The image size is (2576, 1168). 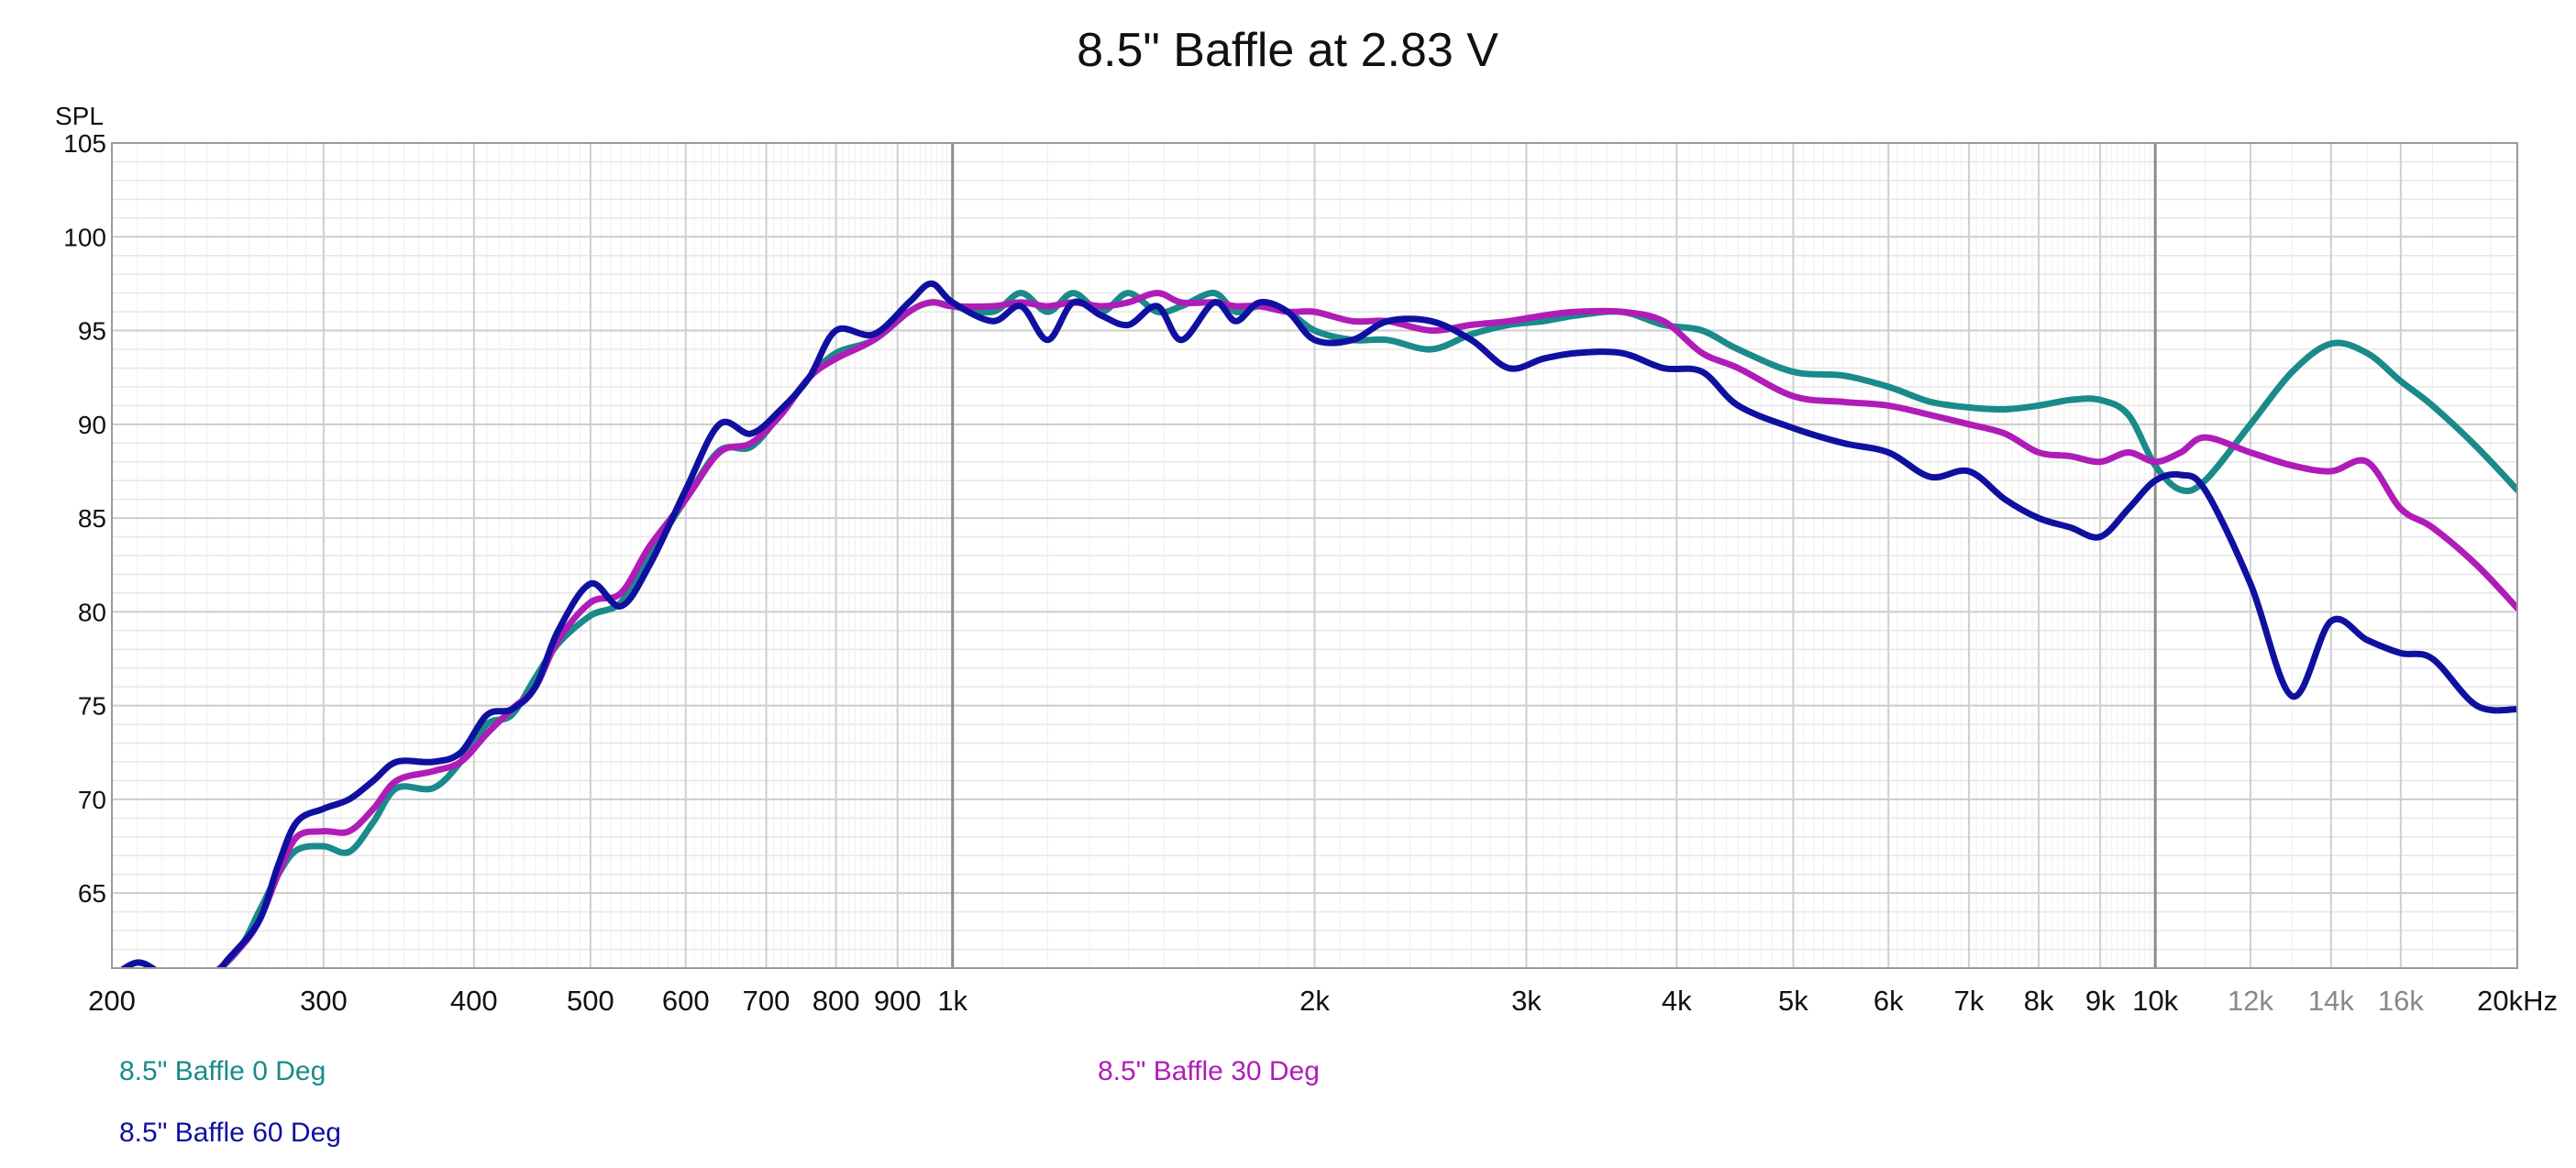 I want to click on y-tick-label: 75, so click(x=92, y=707).